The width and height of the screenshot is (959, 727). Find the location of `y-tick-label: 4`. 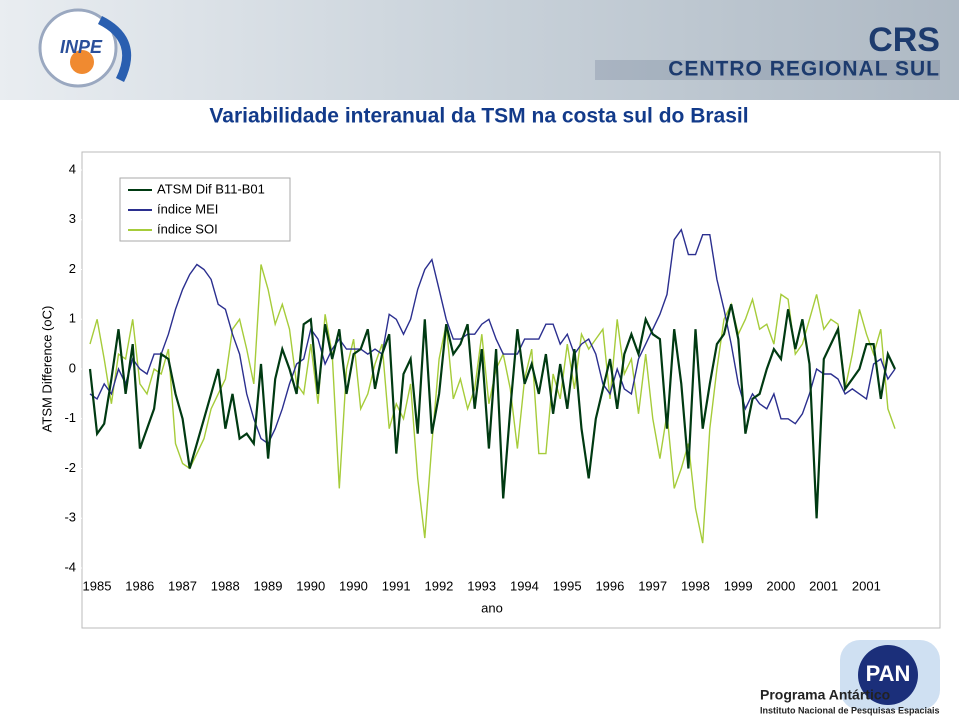

y-tick-label: 4 is located at coordinates (72, 168).